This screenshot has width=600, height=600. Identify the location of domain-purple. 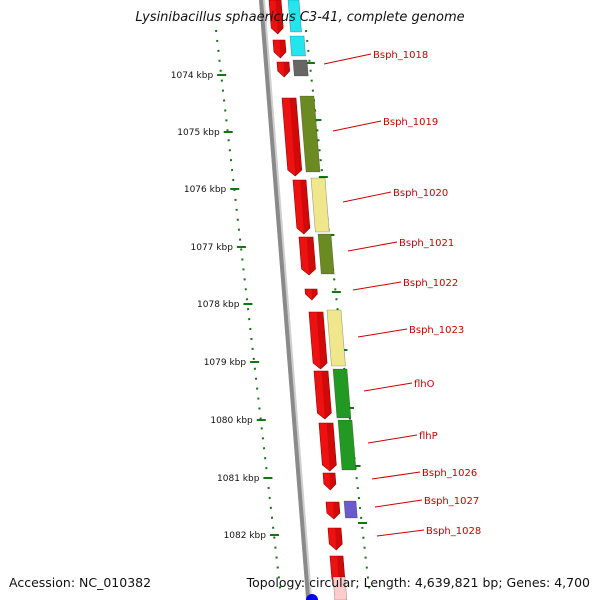
(350, 509).